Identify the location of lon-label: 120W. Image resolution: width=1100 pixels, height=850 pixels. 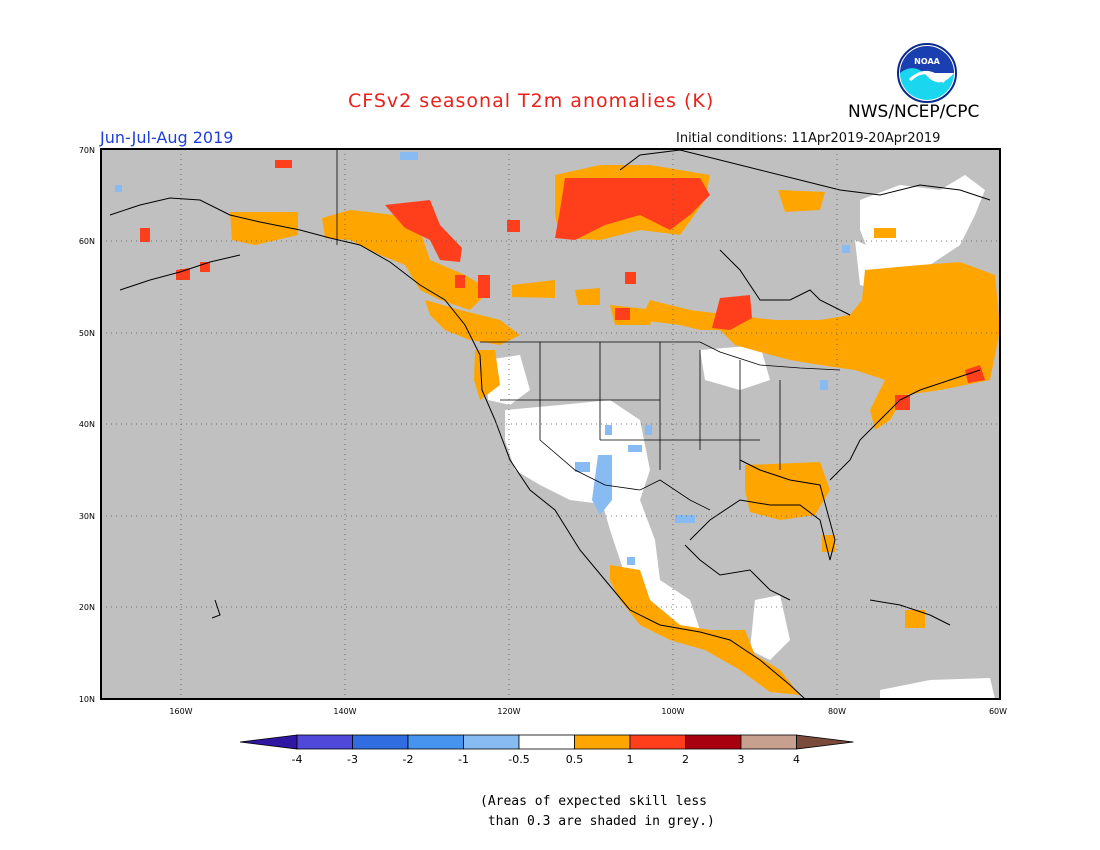
(508, 711).